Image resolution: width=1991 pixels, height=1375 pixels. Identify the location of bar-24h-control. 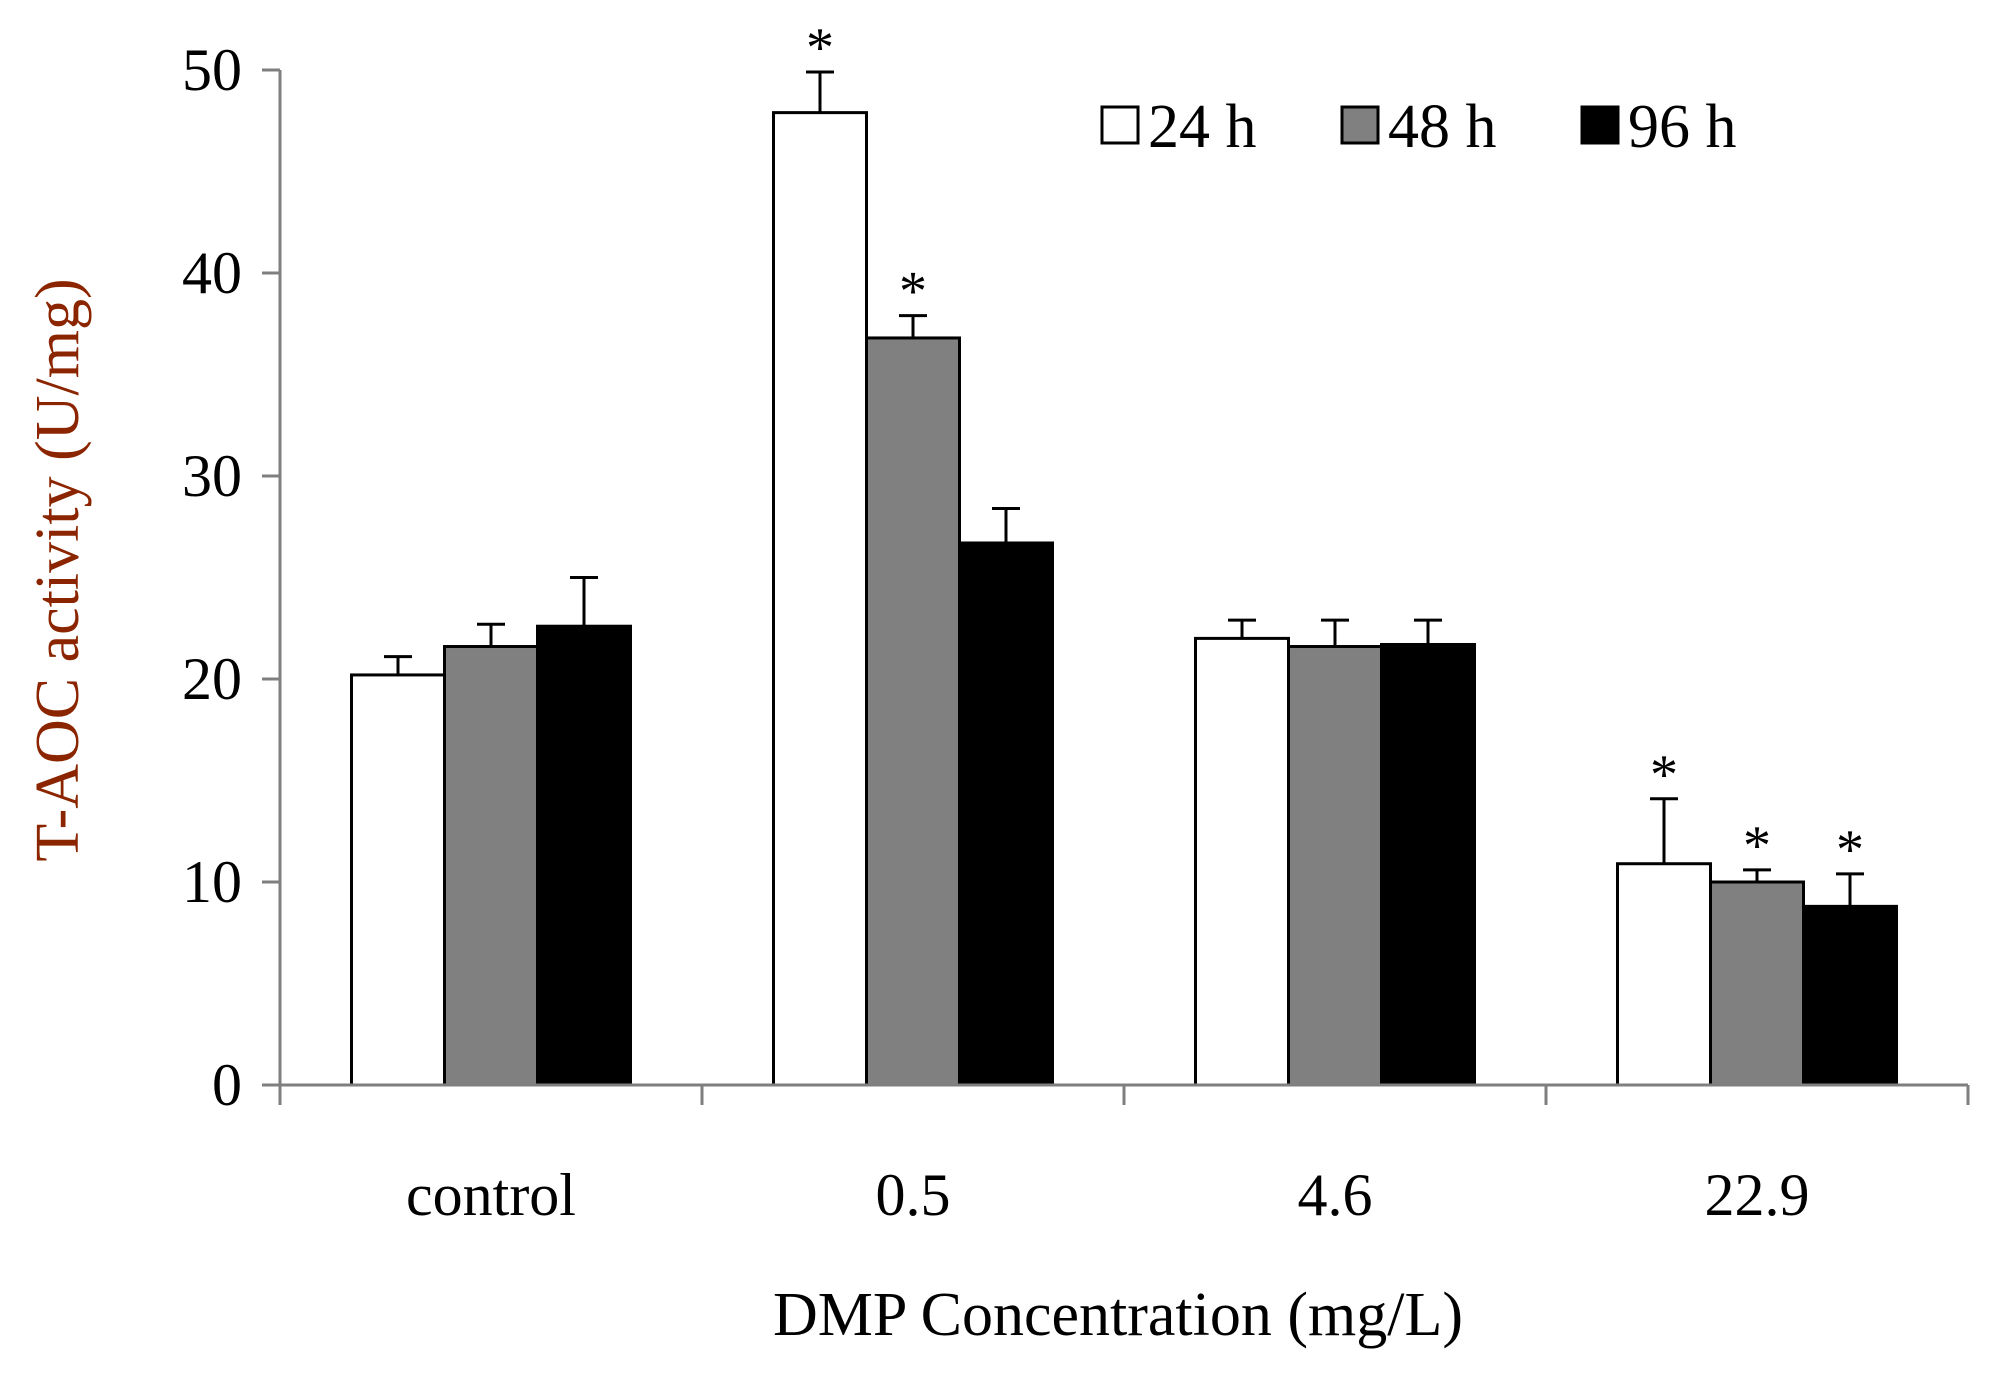
(398, 880).